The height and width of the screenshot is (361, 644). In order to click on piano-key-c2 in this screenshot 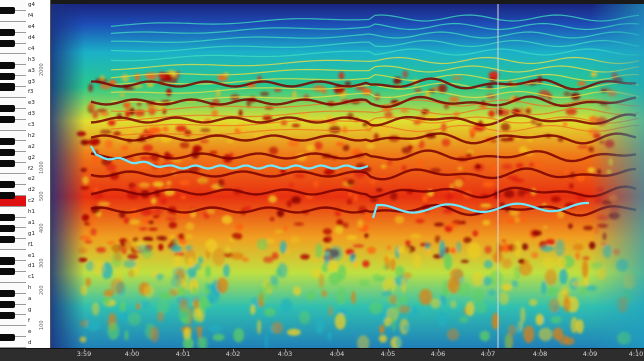, I will do `click(13, 201)`.